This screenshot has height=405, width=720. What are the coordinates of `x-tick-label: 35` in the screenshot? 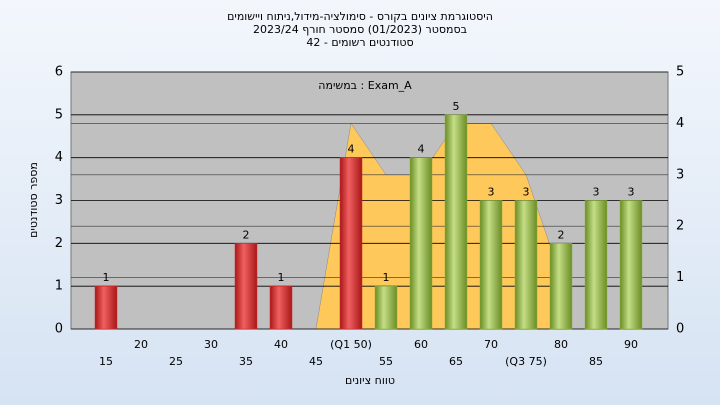 It's located at (246, 361).